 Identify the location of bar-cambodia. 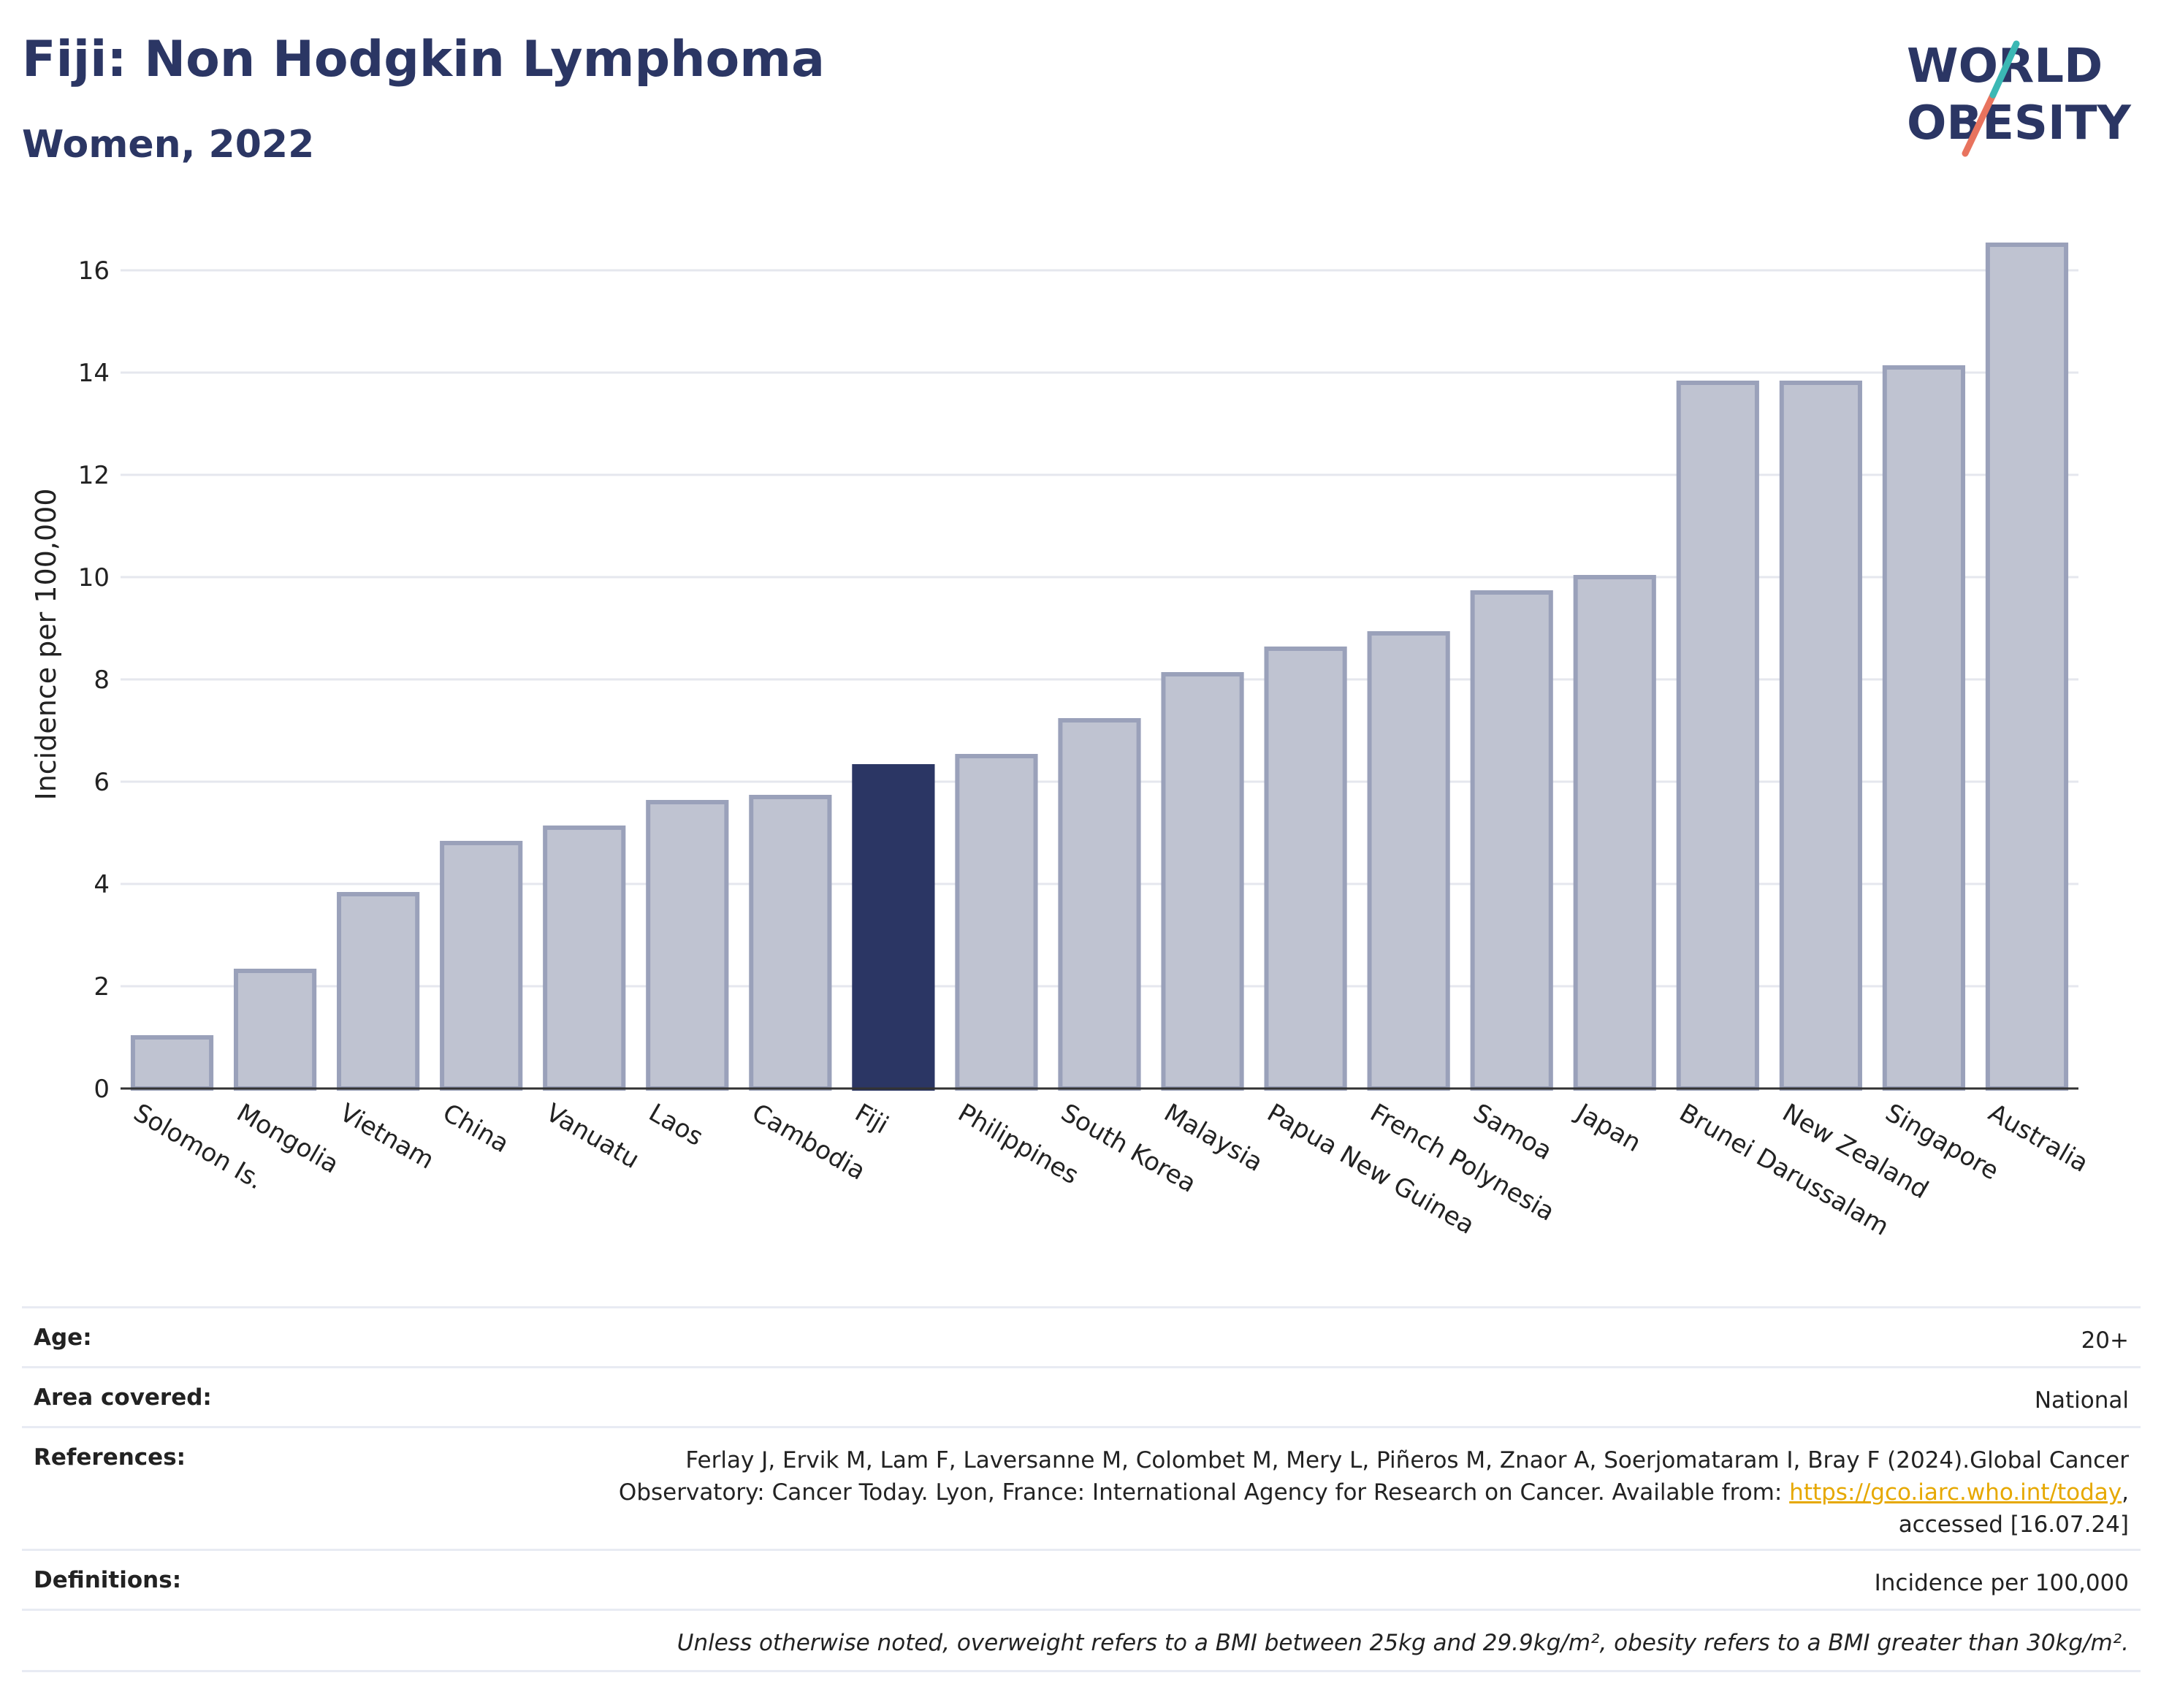
(790, 943).